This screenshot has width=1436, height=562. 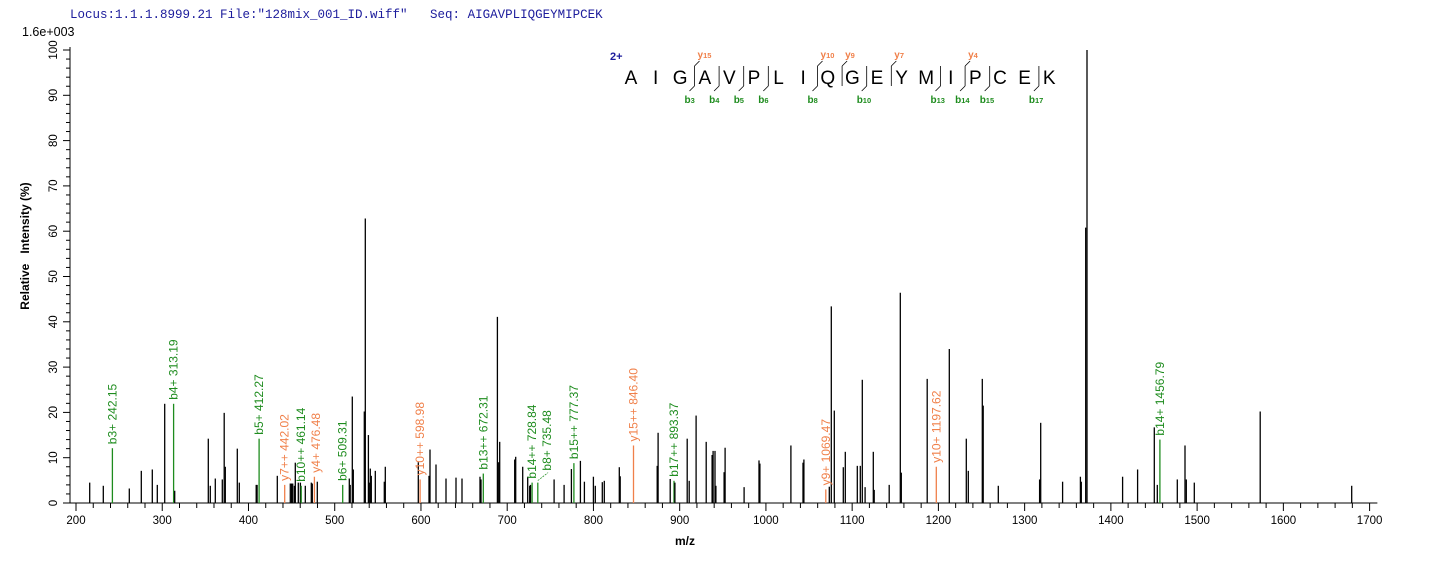 I want to click on y-tick-label: 70, so click(x=54, y=186).